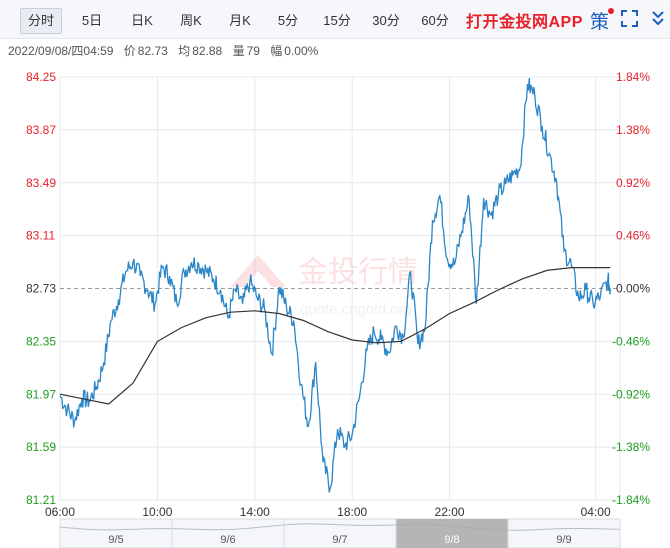  I want to click on watermark: 金投行情 quote.cngold.org, so click(324, 286).